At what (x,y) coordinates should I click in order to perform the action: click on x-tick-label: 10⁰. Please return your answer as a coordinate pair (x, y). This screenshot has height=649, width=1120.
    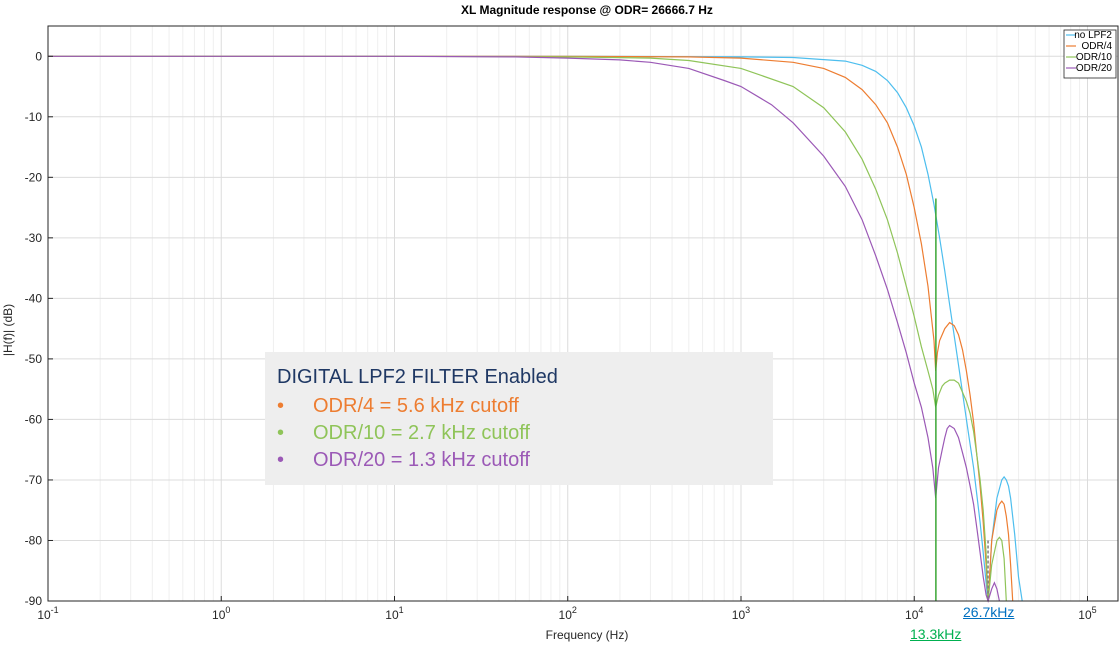
    Looking at the image, I should click on (221, 613).